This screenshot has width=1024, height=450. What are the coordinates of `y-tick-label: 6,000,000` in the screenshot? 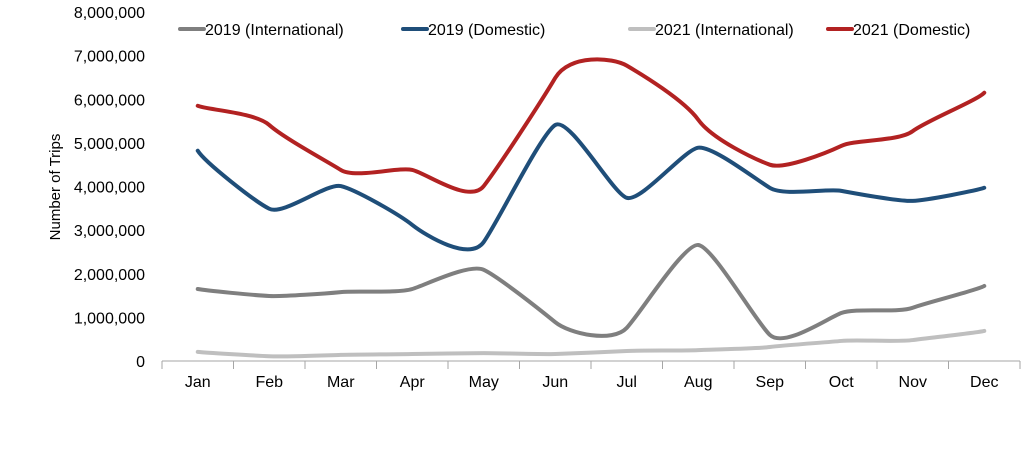 It's located at (109, 100).